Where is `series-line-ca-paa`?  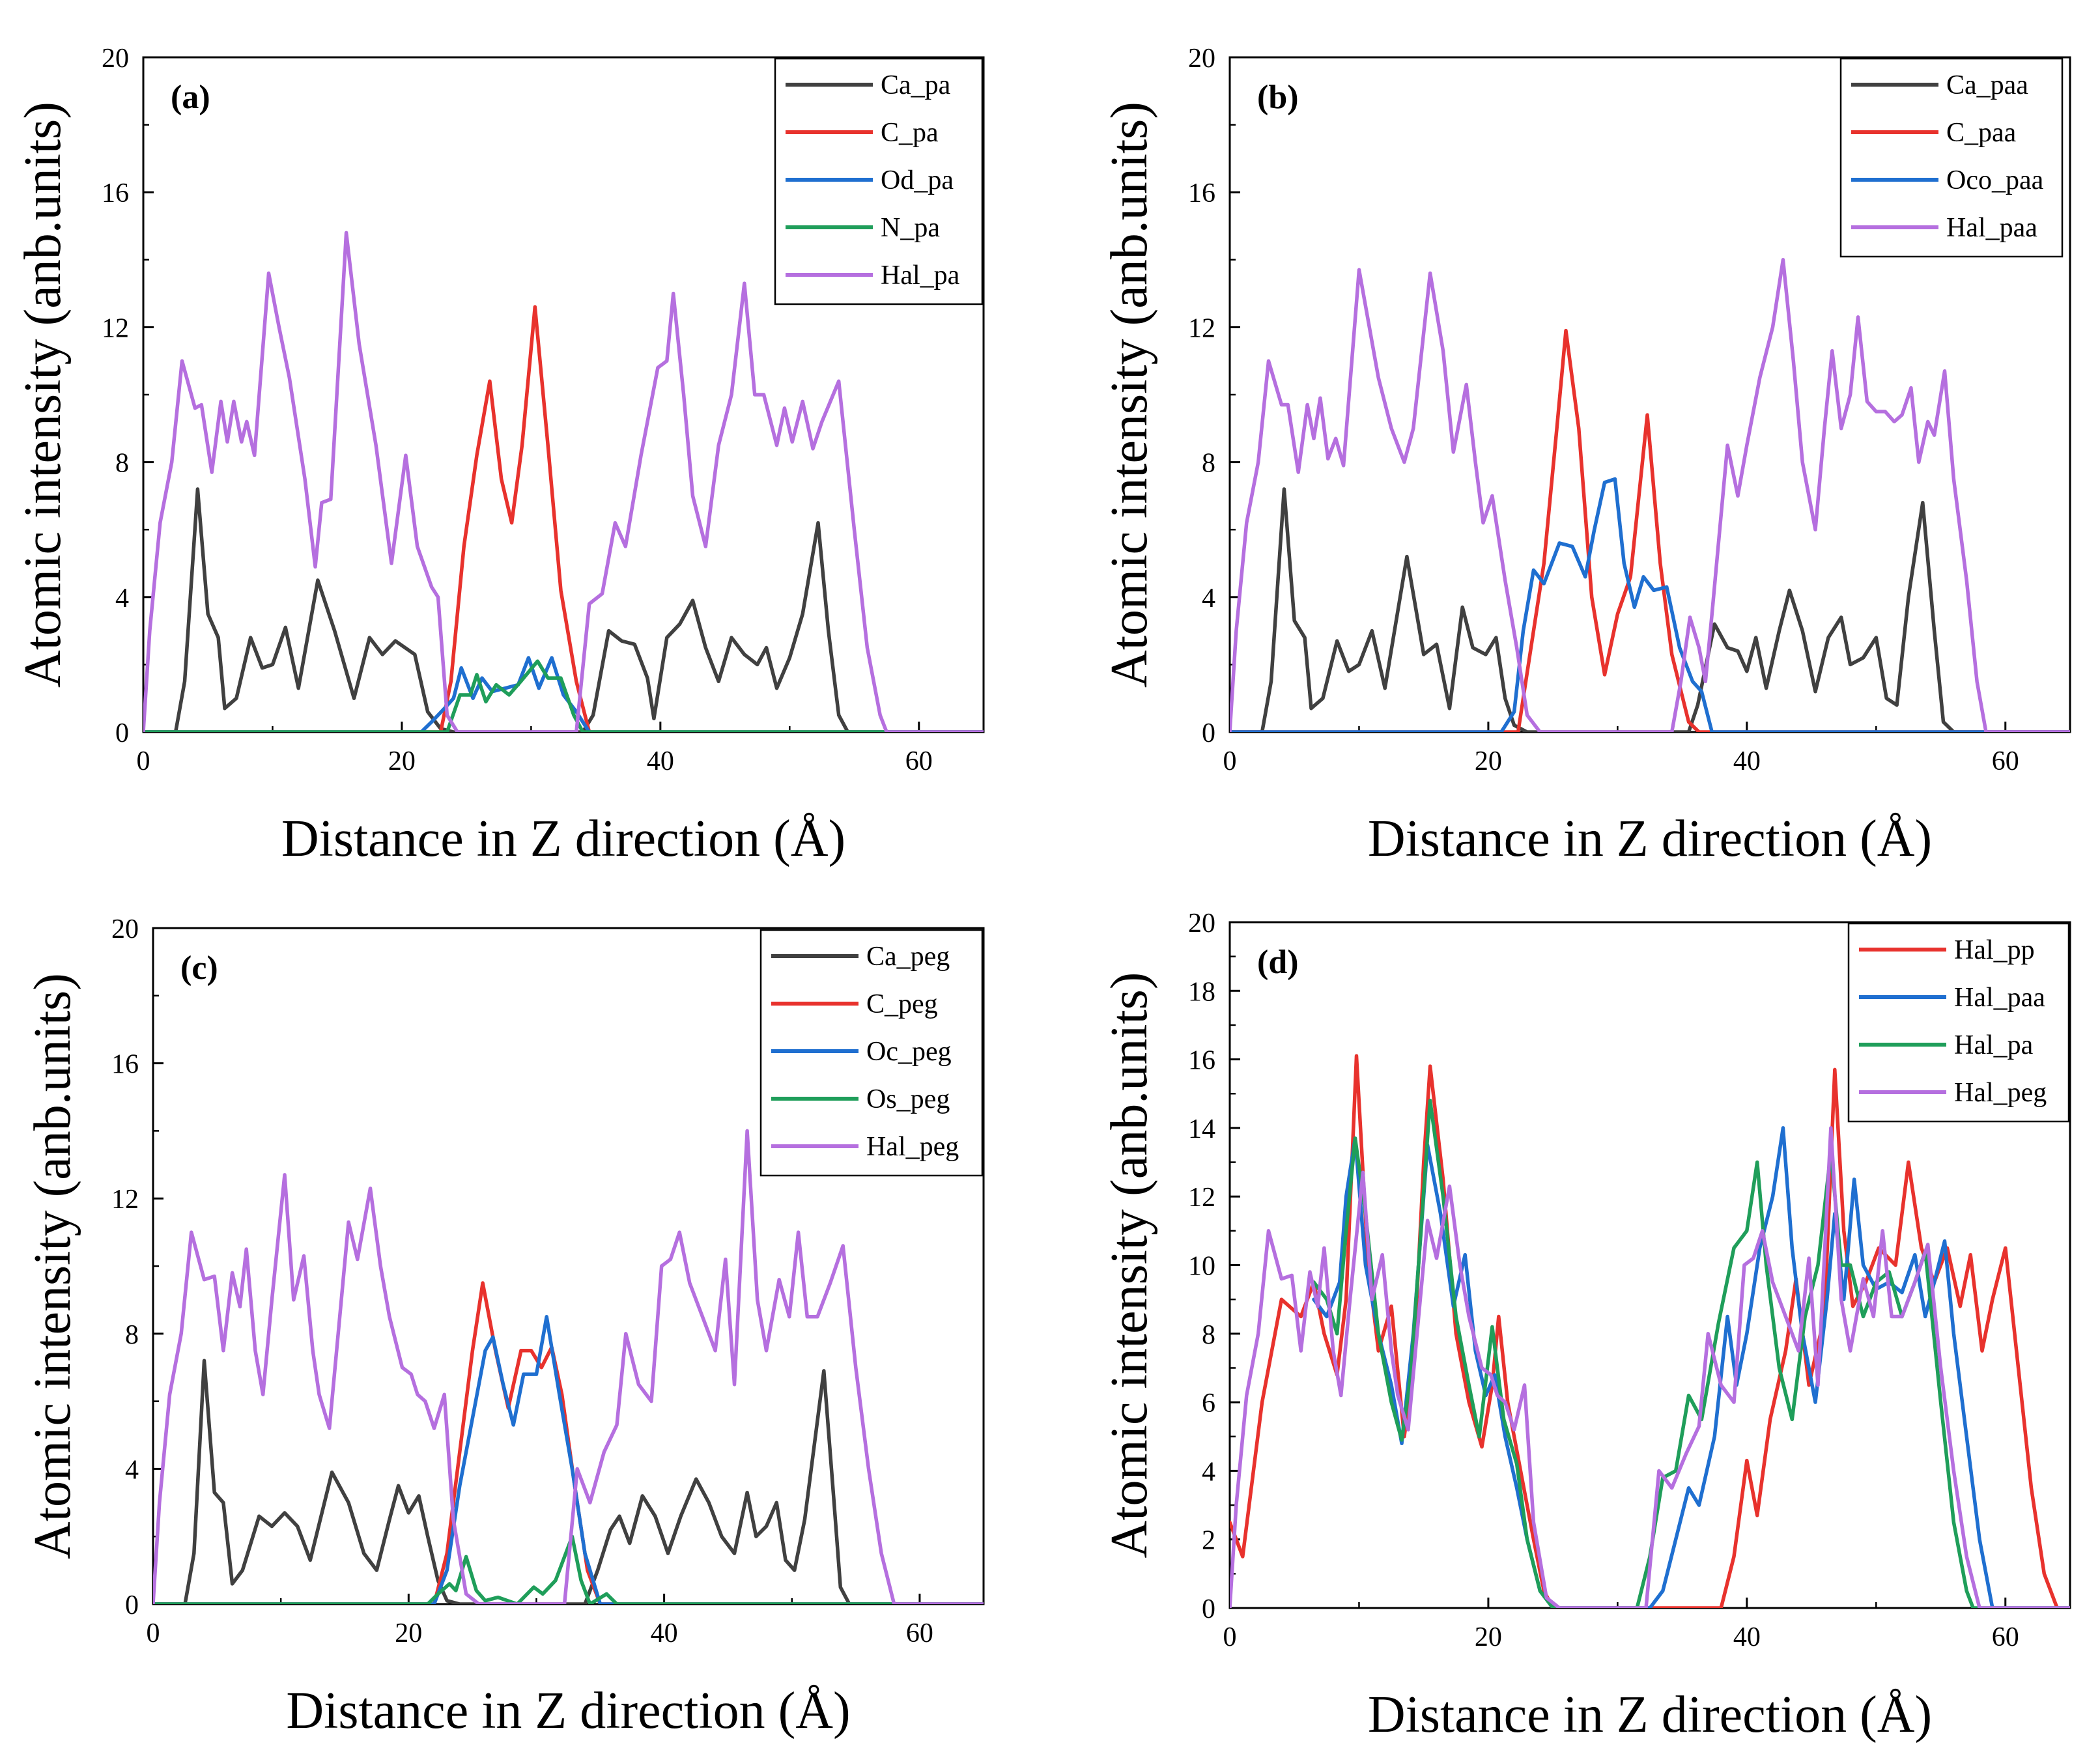
series-line-ca-paa is located at coordinates (1650, 609).